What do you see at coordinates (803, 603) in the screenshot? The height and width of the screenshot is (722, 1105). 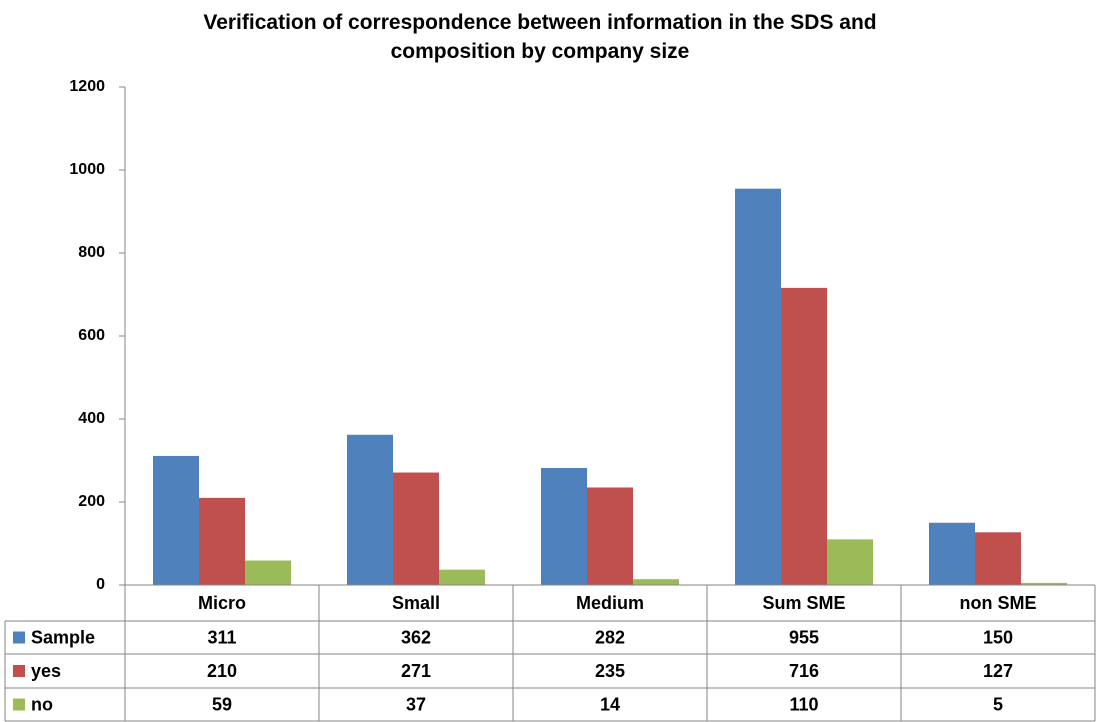 I see `x-tick-label: Sum SME` at bounding box center [803, 603].